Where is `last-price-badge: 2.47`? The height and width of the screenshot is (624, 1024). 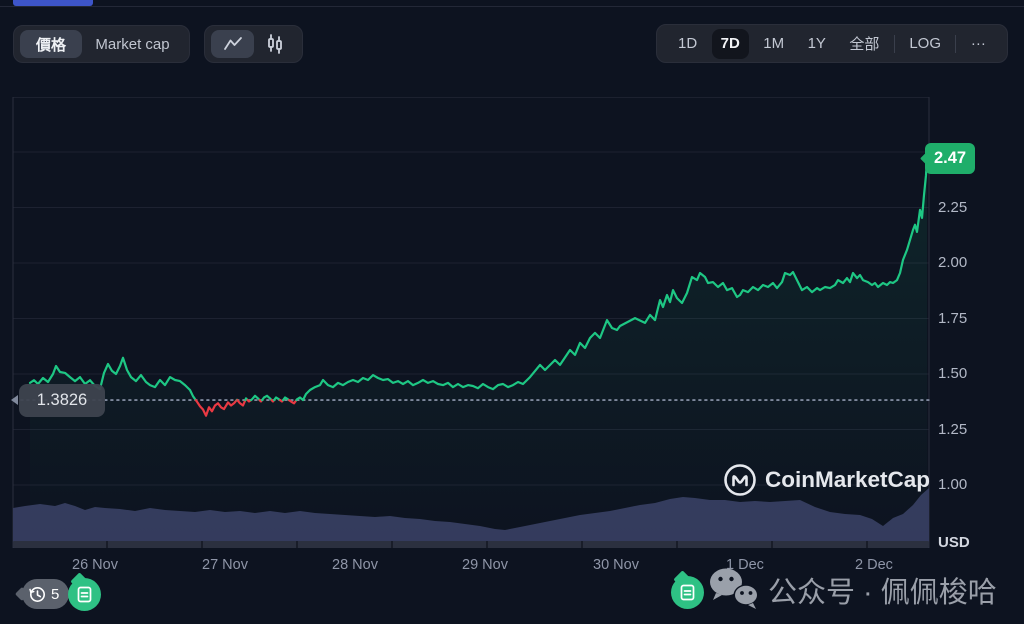 last-price-badge: 2.47 is located at coordinates (950, 158).